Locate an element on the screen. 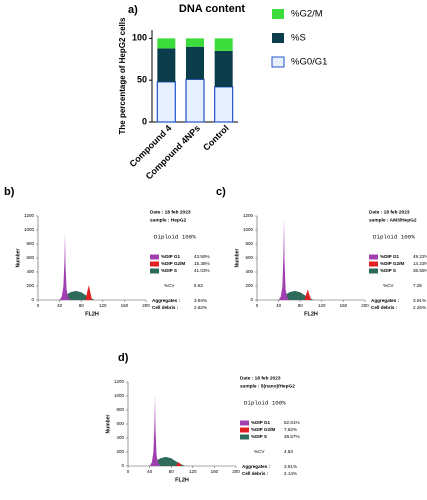 The height and width of the screenshot is (500, 427). stat-value: 38.57% is located at coordinates (292, 436).